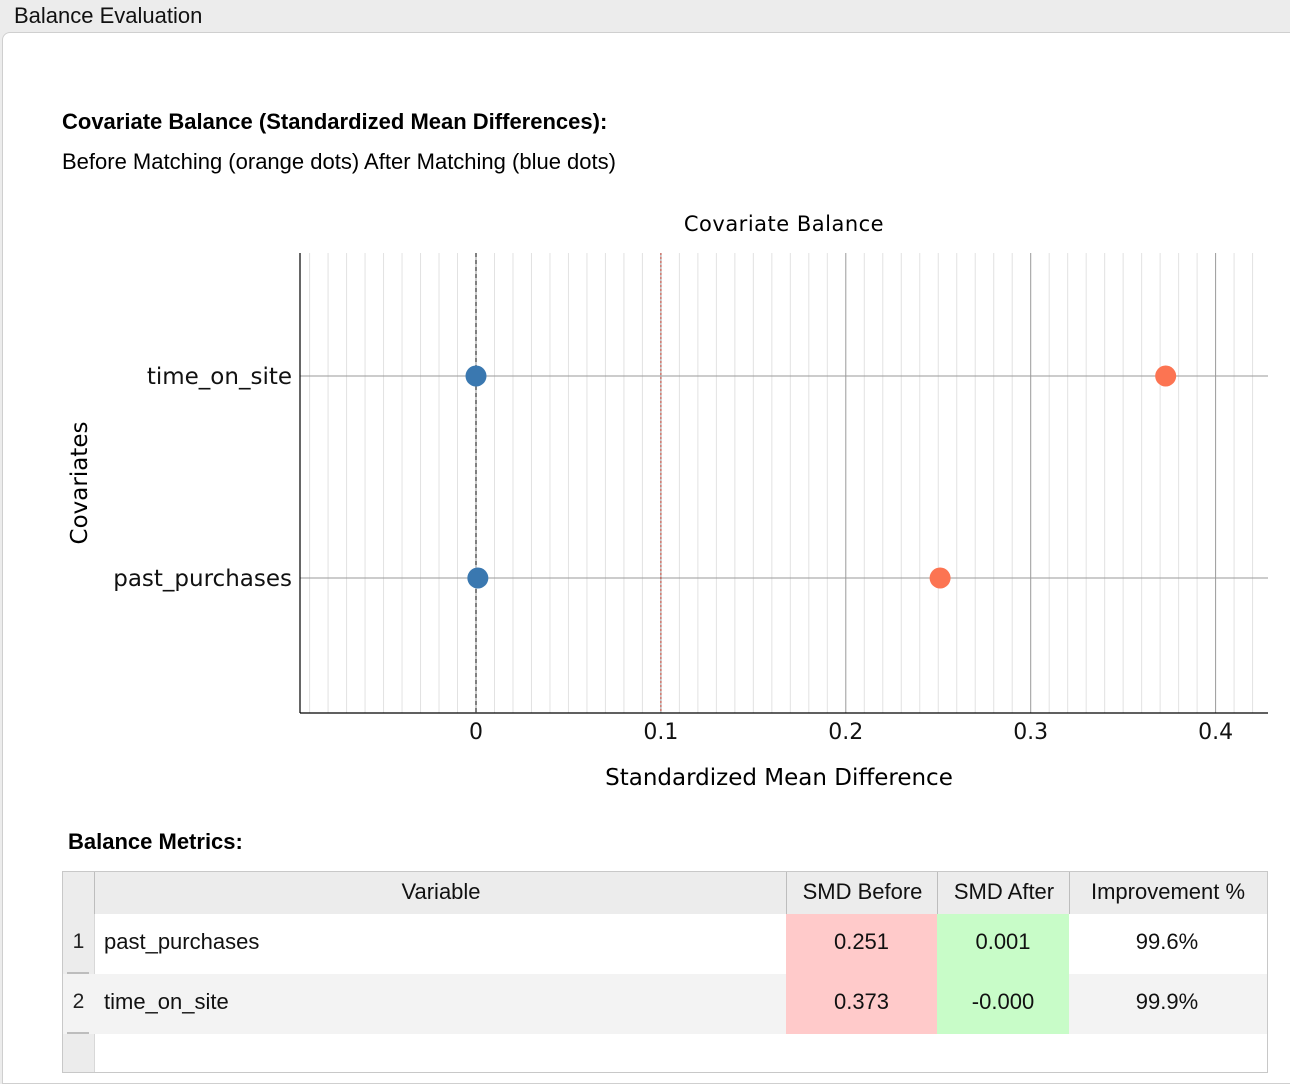 The height and width of the screenshot is (1084, 1290). I want to click on x-tick-label: 0.1, so click(660, 732).